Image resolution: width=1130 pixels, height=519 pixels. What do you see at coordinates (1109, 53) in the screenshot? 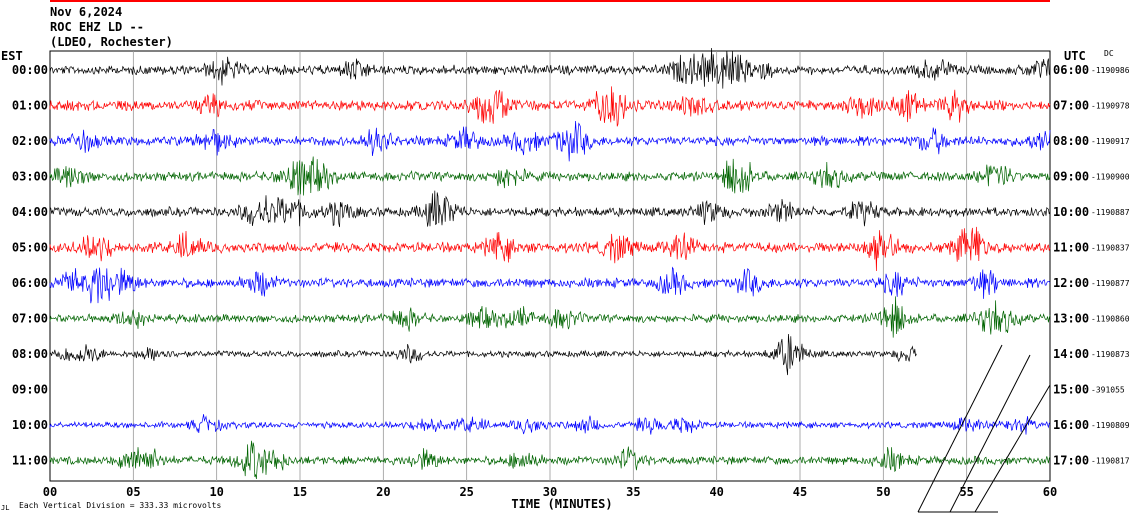
I see `right-corner-label: DC` at bounding box center [1109, 53].